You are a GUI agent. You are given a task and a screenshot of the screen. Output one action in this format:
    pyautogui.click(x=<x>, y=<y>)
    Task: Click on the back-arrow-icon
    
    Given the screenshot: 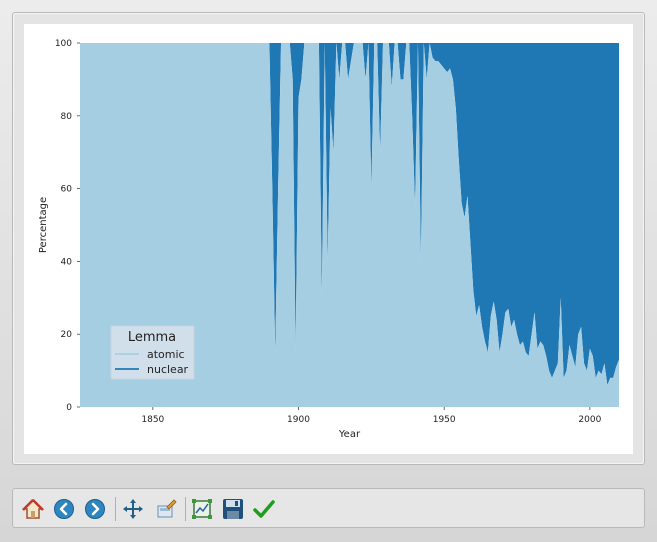 What is the action you would take?
    pyautogui.click(x=64, y=509)
    